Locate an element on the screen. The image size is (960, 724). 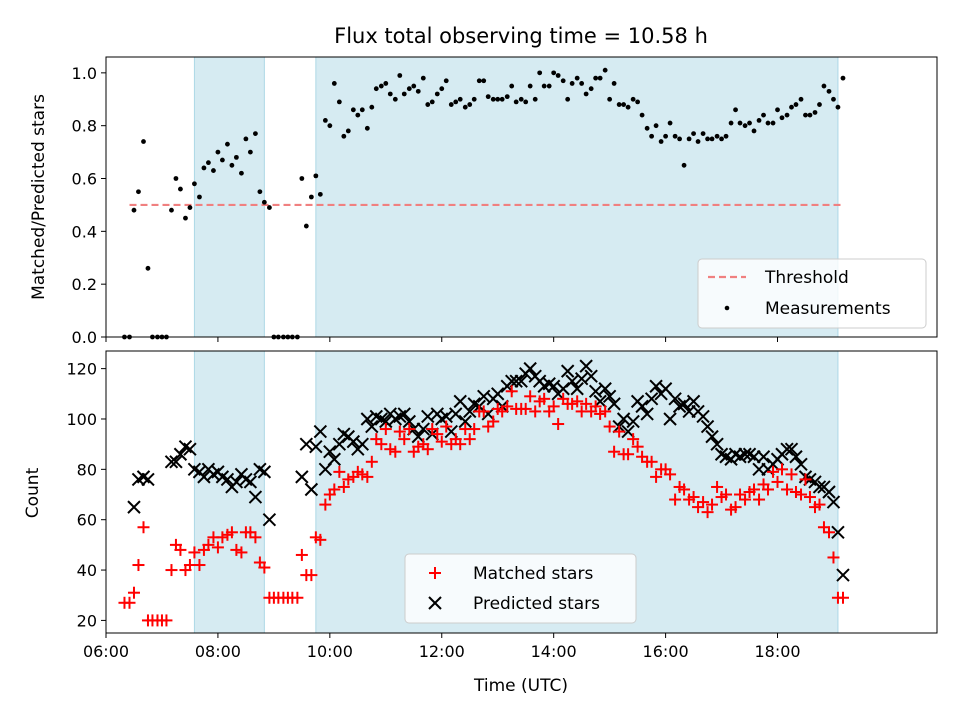
y-tick-label: 1.0 is located at coordinates (84, 73).